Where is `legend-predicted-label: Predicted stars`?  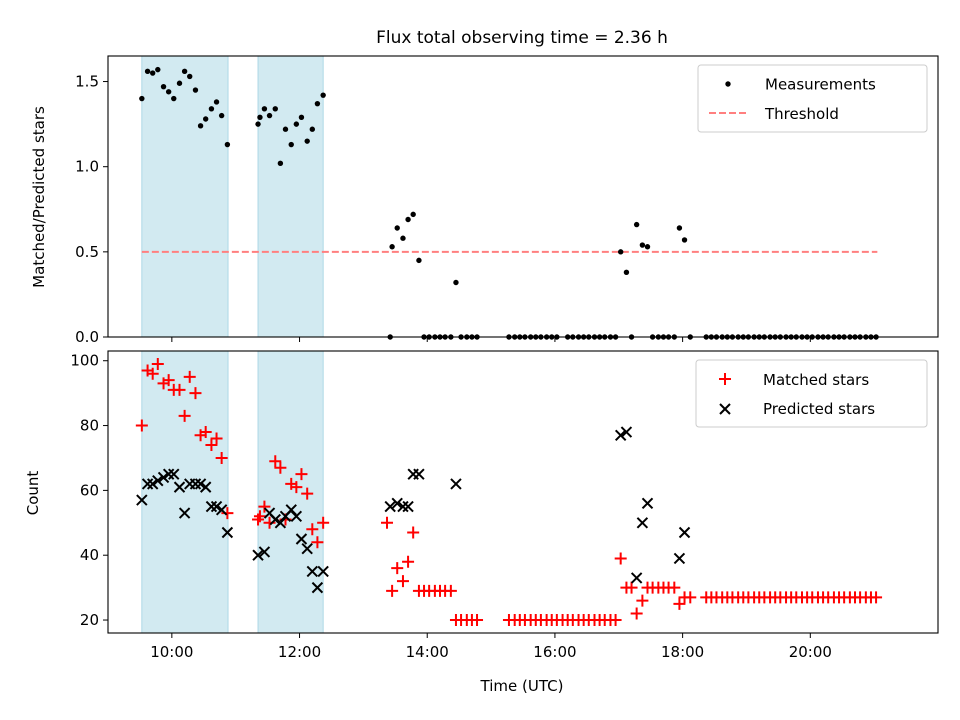 legend-predicted-label: Predicted stars is located at coordinates (819, 409).